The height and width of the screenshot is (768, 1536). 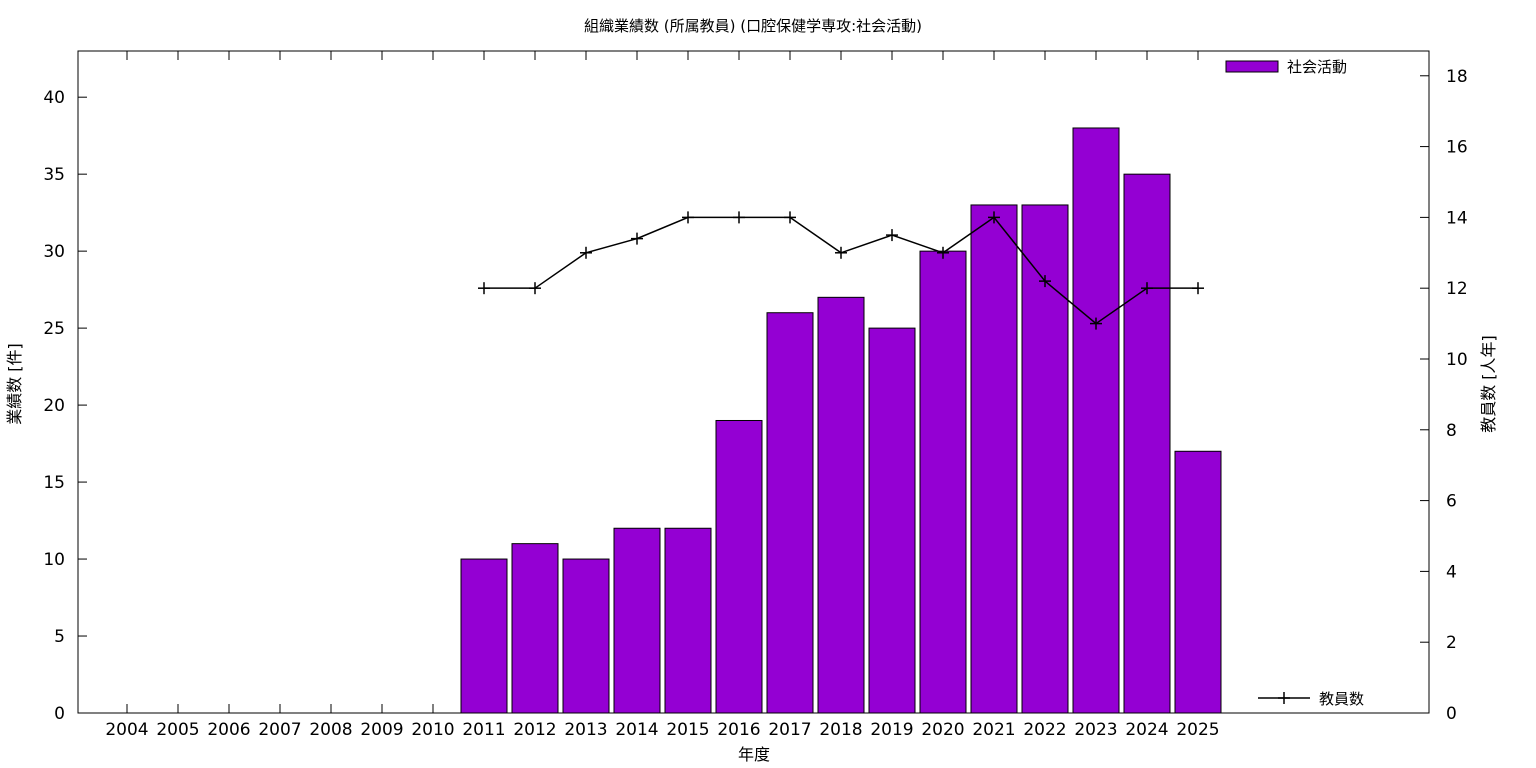 What do you see at coordinates (790, 513) in the screenshot?
I see `bar-2017` at bounding box center [790, 513].